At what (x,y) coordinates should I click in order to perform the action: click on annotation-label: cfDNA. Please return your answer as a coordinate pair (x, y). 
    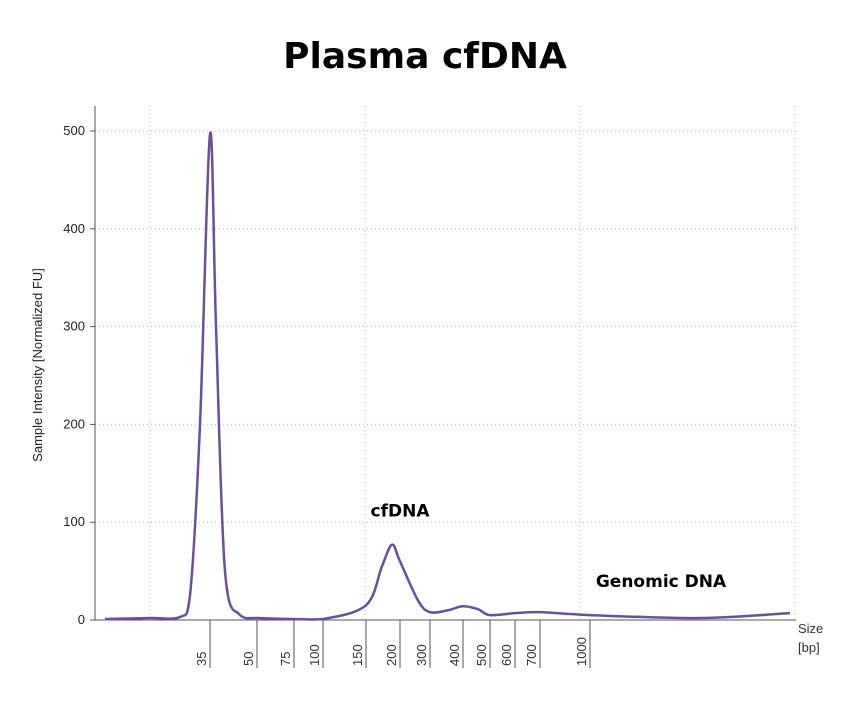
    Looking at the image, I should click on (401, 511).